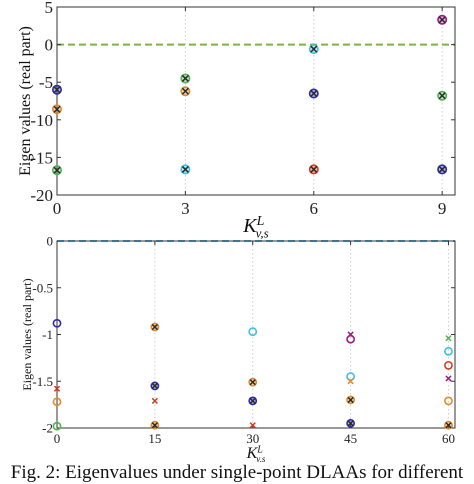 The height and width of the screenshot is (484, 474). I want to click on y-tick-label: -15, so click(41, 157).